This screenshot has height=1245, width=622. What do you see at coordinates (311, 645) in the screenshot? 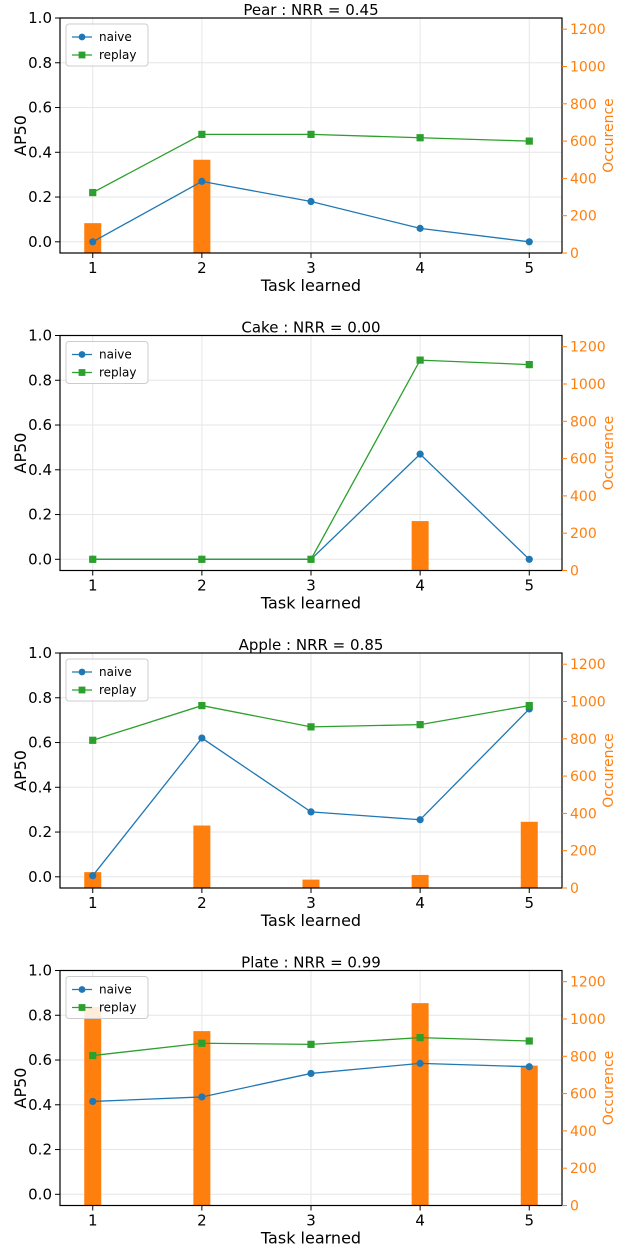
I see `chart-title: Apple : NRR = 0.85` at bounding box center [311, 645].